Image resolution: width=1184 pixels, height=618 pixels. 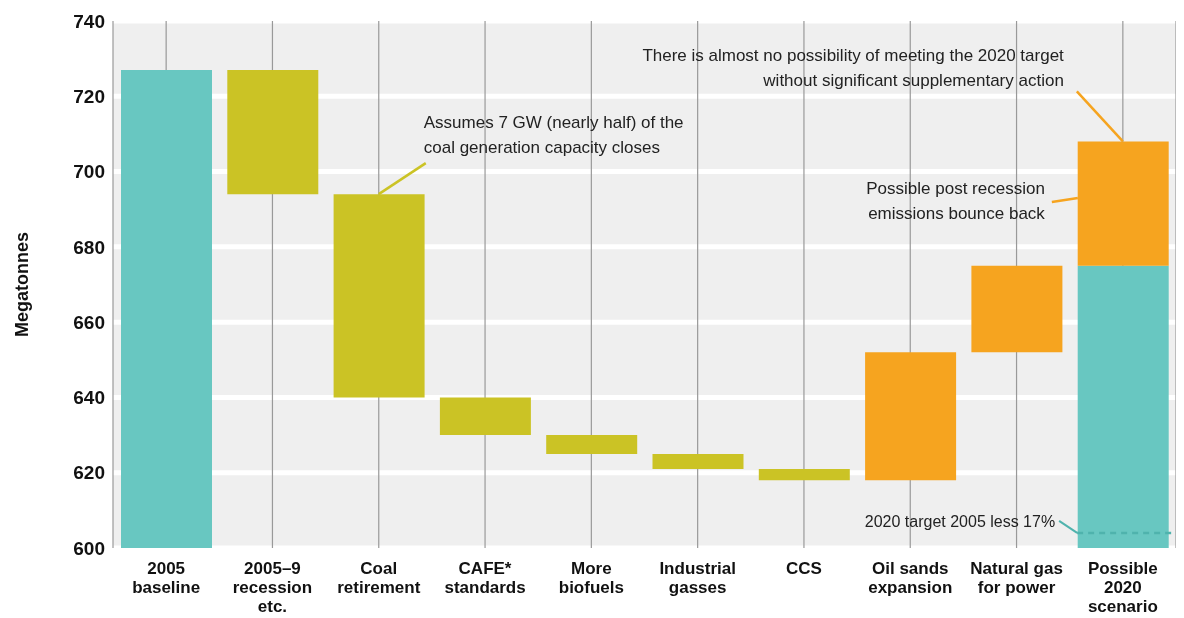 I want to click on x-tick-label: CCS, so click(x=804, y=568).